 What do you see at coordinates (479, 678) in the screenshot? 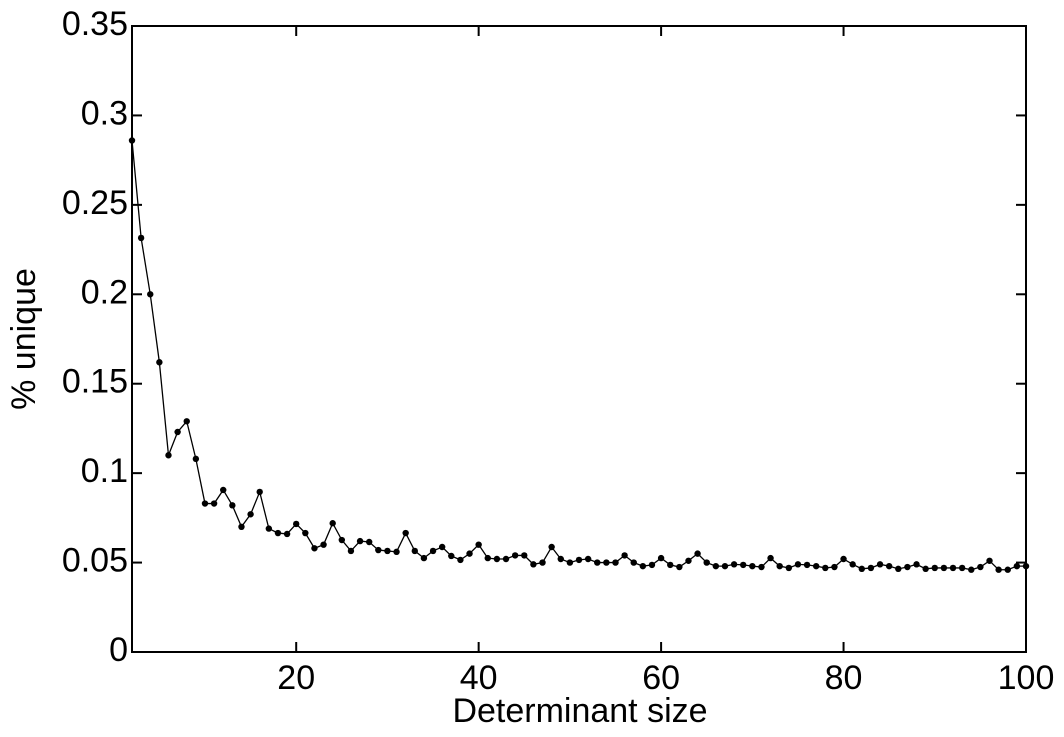
I see `x-tick-label: 40` at bounding box center [479, 678].